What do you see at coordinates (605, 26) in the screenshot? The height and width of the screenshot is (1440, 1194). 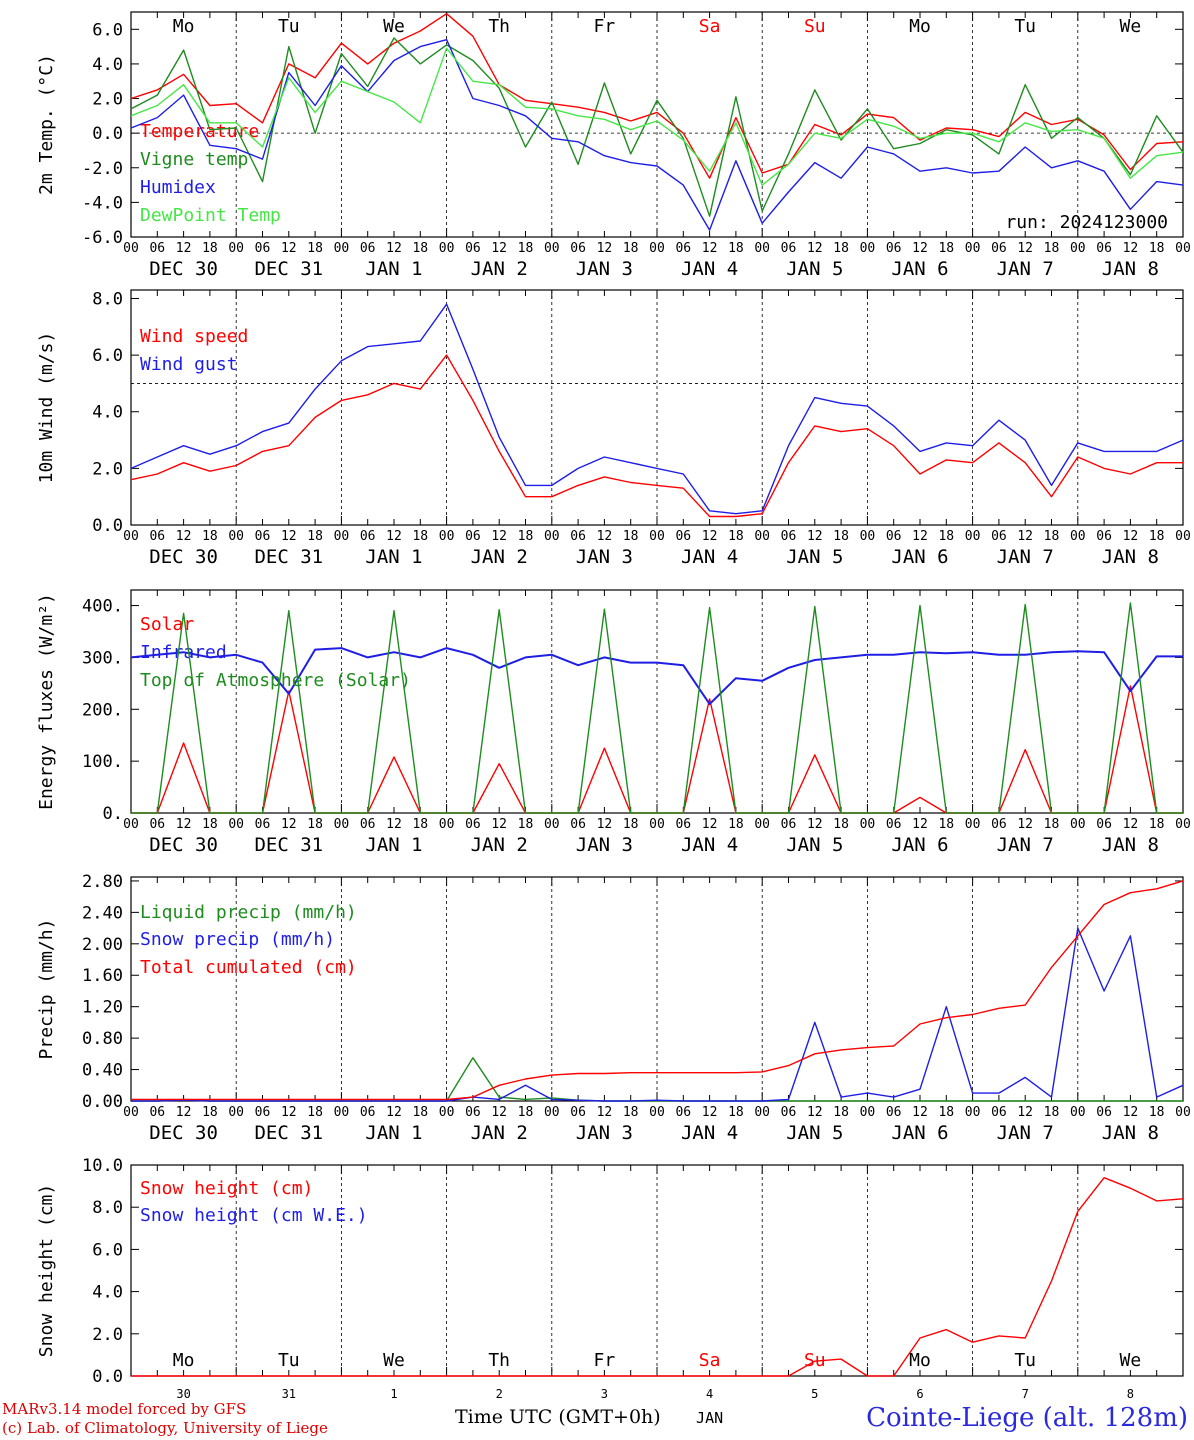 I see `day-label: Fr` at bounding box center [605, 26].